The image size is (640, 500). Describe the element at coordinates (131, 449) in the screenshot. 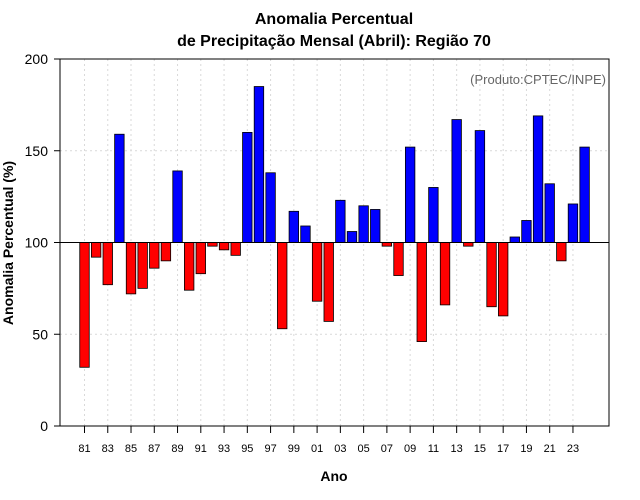

I see `x-tick-label: 85` at that location.